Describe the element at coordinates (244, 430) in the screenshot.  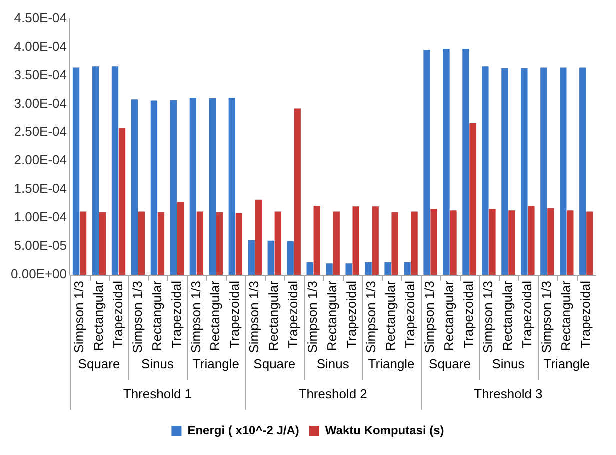
I see `legend-label: Energi ( x10^-2 J/A)` at that location.